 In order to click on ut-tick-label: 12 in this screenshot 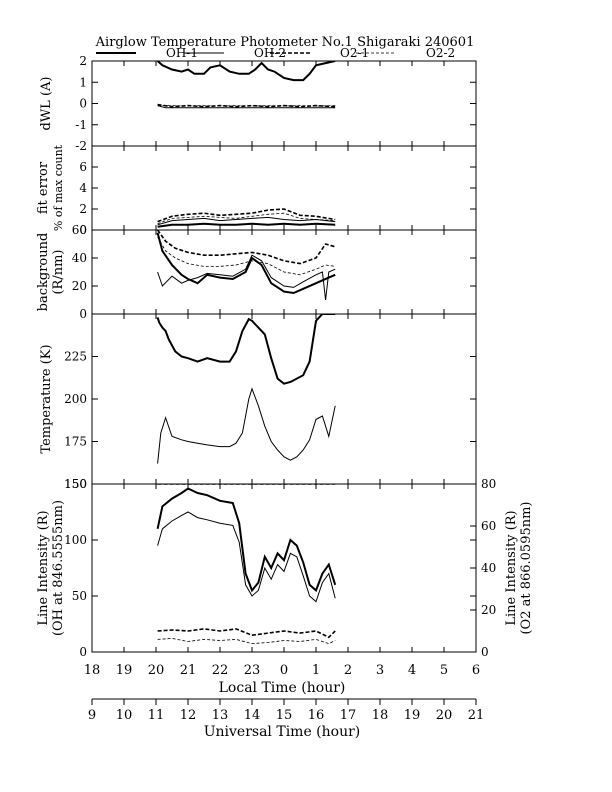, I will do `click(188, 715)`.